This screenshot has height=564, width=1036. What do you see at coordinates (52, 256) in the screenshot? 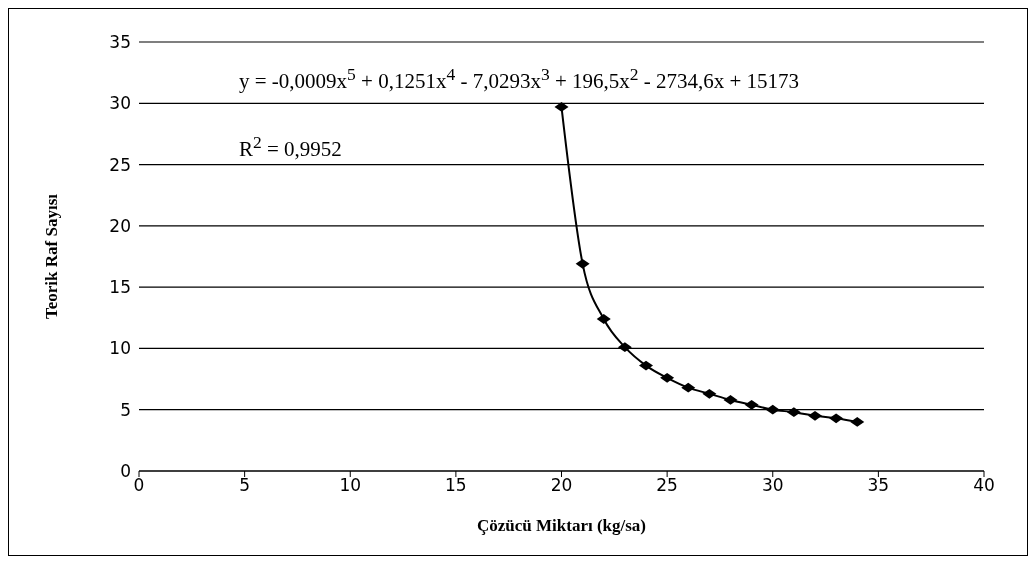
I see `y-axis-title: Teorik Raf Sayısı` at bounding box center [52, 256].